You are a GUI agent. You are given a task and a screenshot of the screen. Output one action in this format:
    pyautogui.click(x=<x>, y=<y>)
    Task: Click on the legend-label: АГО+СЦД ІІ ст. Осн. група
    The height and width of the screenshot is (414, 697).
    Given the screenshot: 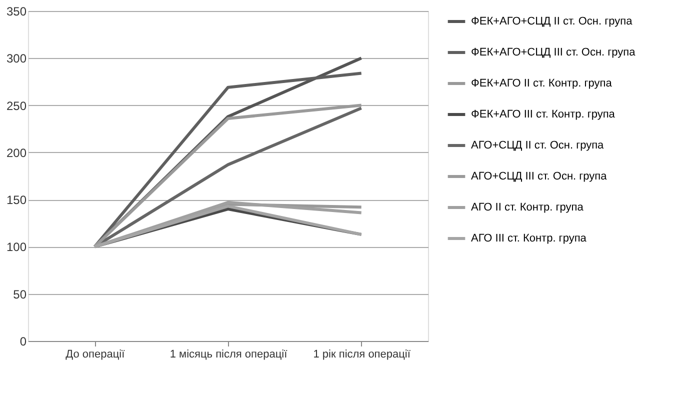 What is the action you would take?
    pyautogui.click(x=538, y=146)
    